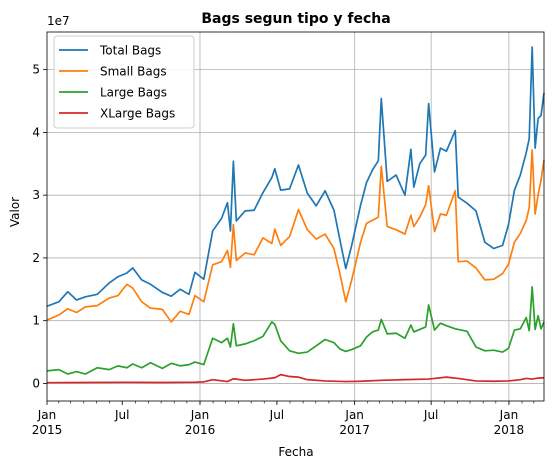 This screenshot has height=471, width=554. I want to click on y-tick-label: 5, so click(36, 70).